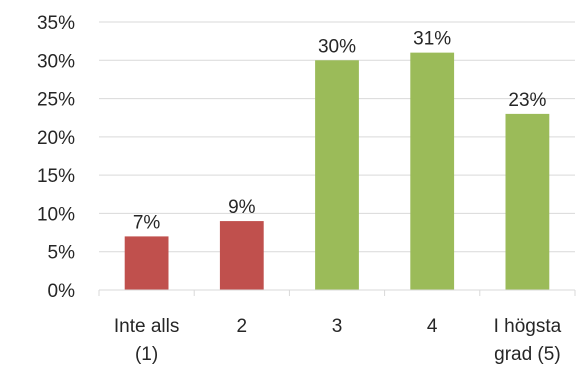 The width and height of the screenshot is (581, 366). I want to click on category-label: 3, so click(337, 326).